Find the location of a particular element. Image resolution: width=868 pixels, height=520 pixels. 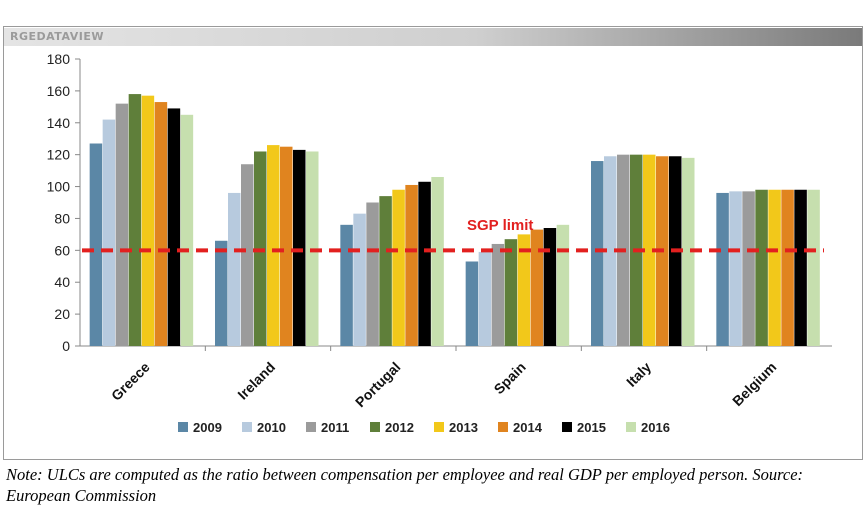

bar-ireland-2014 is located at coordinates (286, 246).